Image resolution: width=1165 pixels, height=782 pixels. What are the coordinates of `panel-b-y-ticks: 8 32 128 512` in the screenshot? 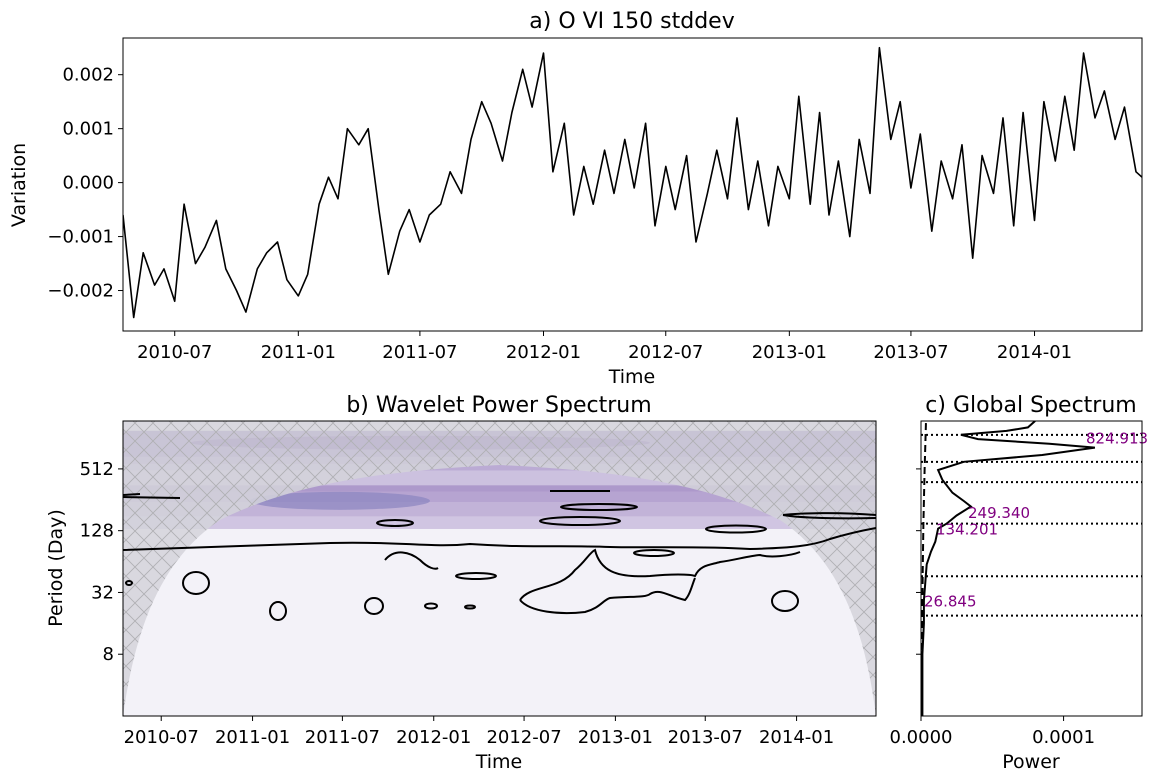 It's located at (101, 562).